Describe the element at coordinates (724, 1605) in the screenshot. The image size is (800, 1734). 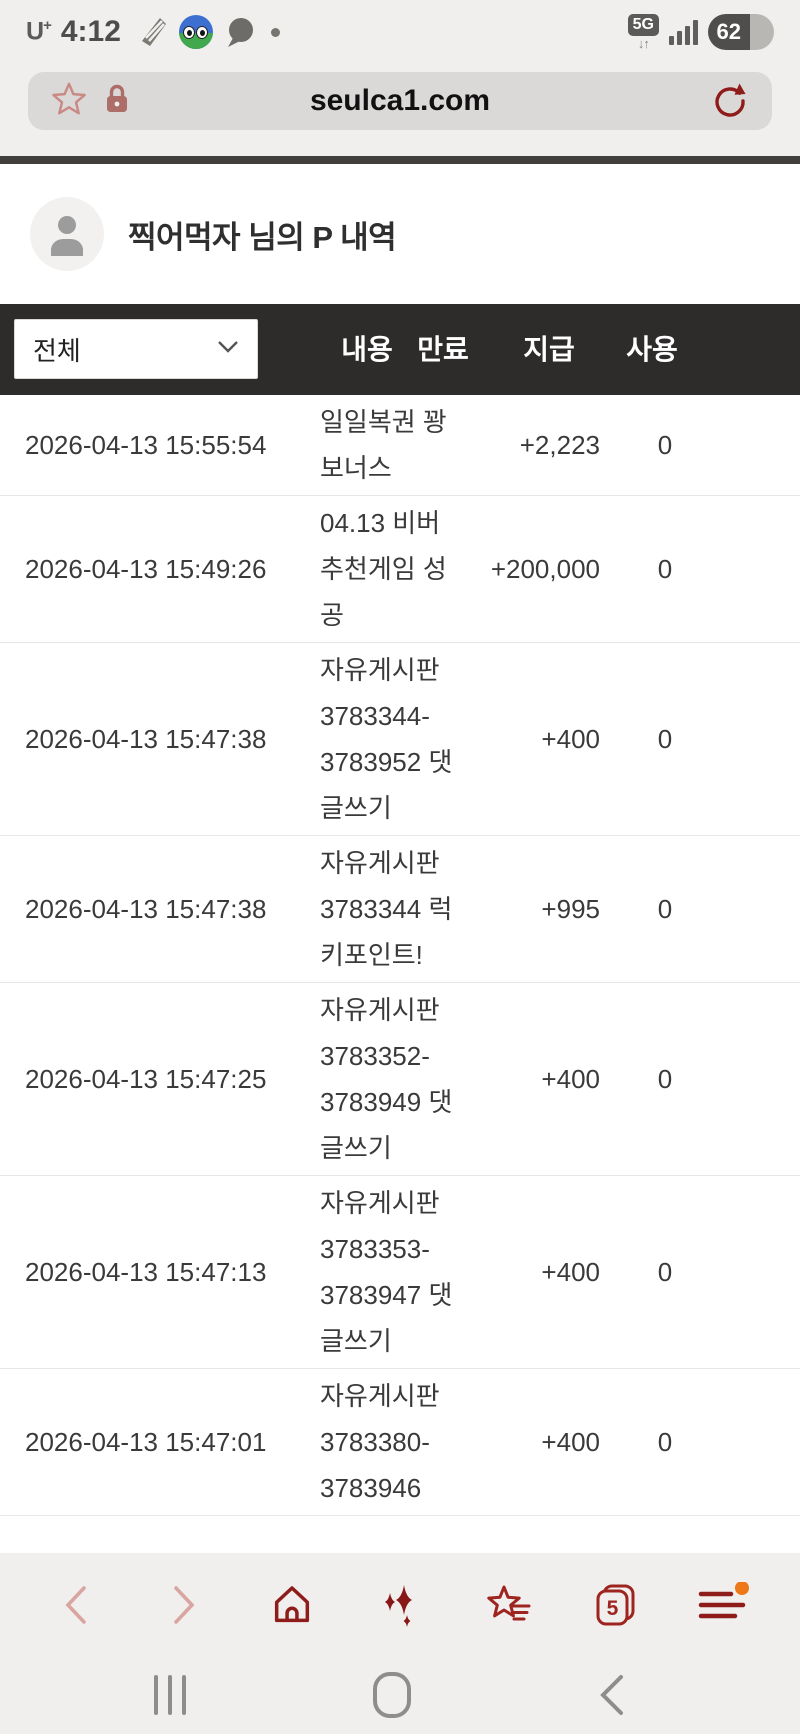
I see `menu-icon` at that location.